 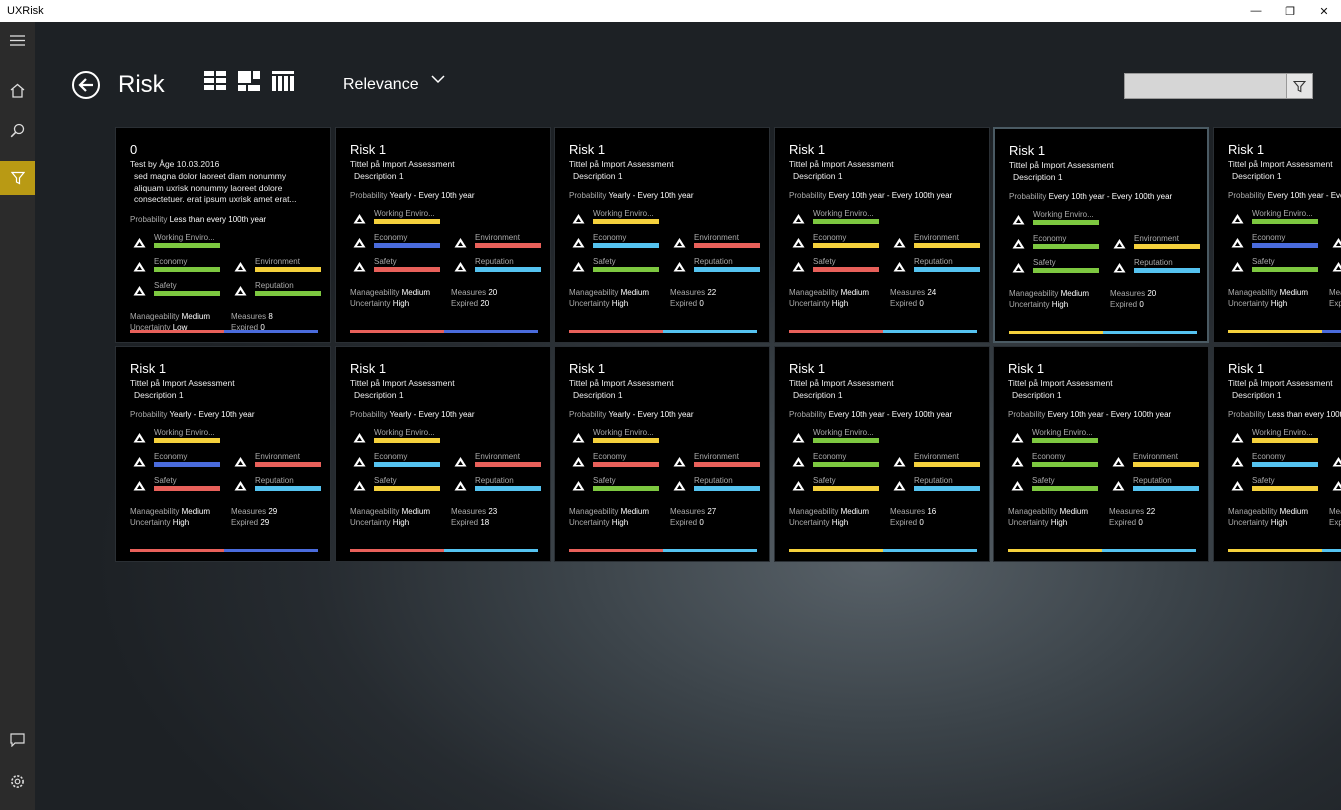 I want to click on measures-value: 20, so click(x=1152, y=293).